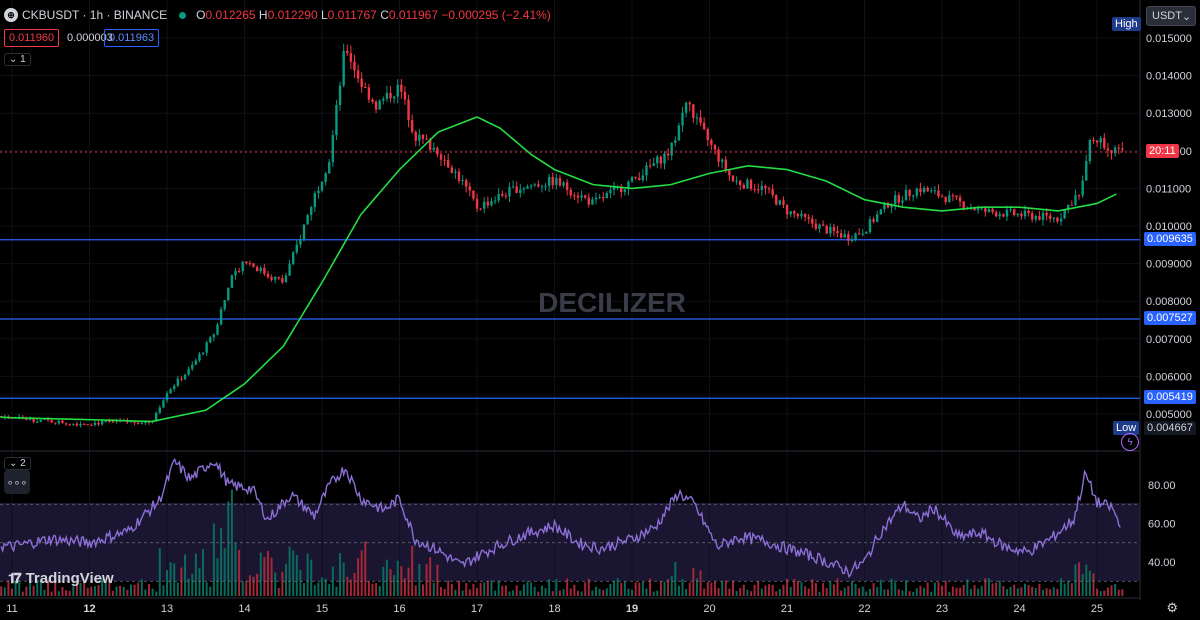 The image size is (1200, 620). I want to click on more-options-button: ∘∘∘, so click(17, 482).